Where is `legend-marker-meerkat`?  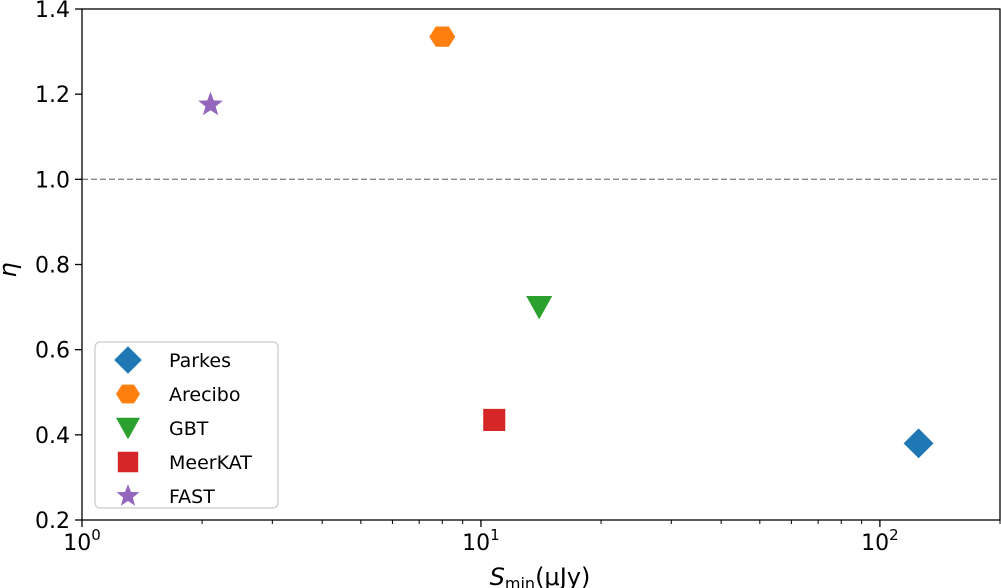 legend-marker-meerkat is located at coordinates (128, 462).